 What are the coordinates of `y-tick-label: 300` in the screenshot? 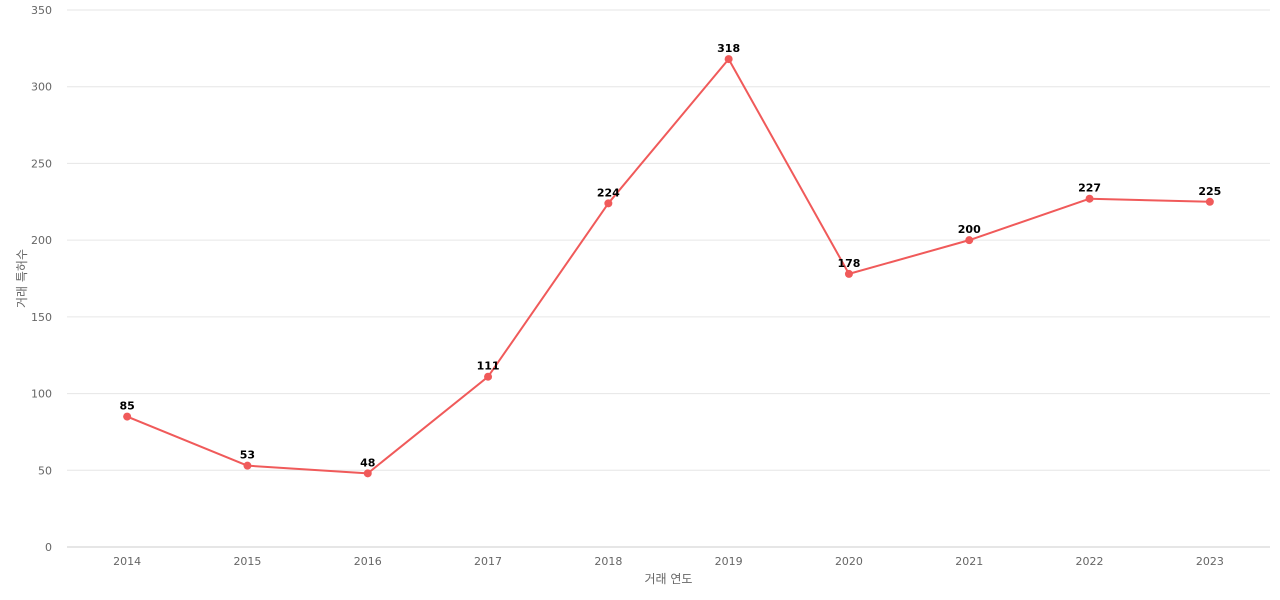 It's located at (41, 87).